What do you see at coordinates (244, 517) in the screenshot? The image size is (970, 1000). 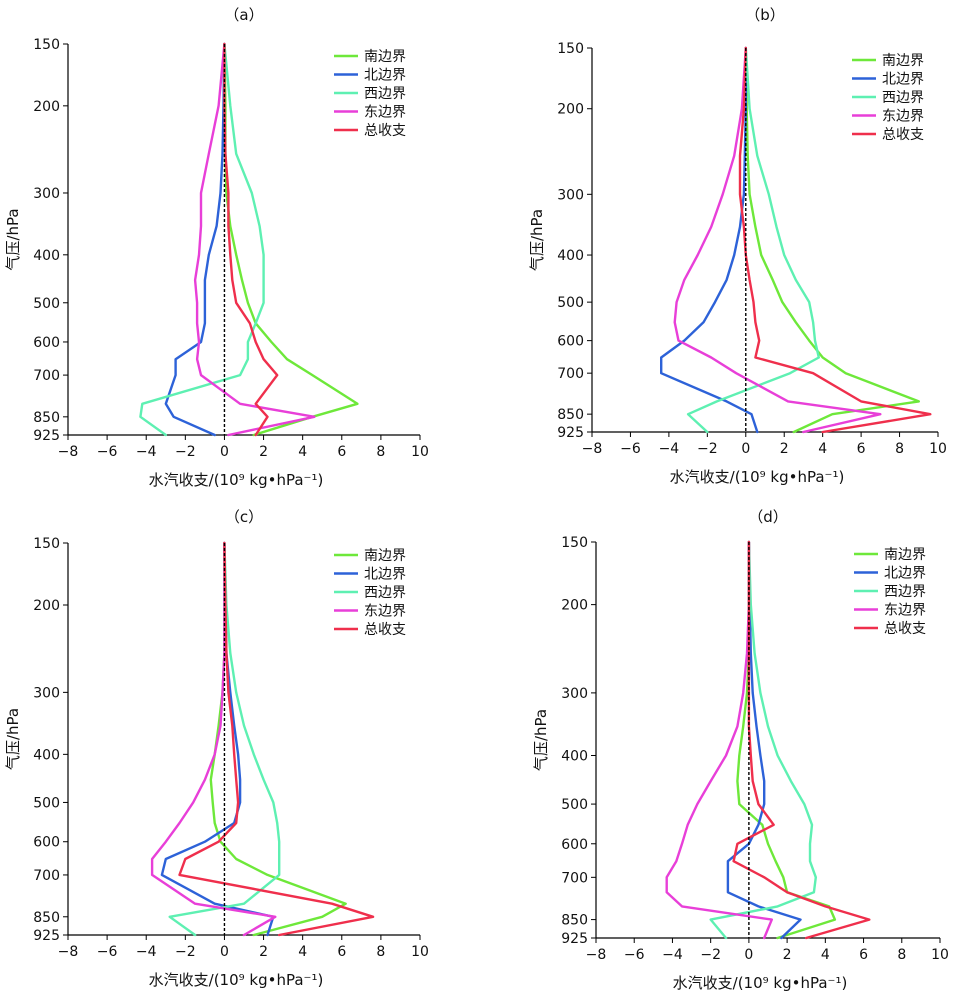 I see `panel-title: （c）` at bounding box center [244, 517].